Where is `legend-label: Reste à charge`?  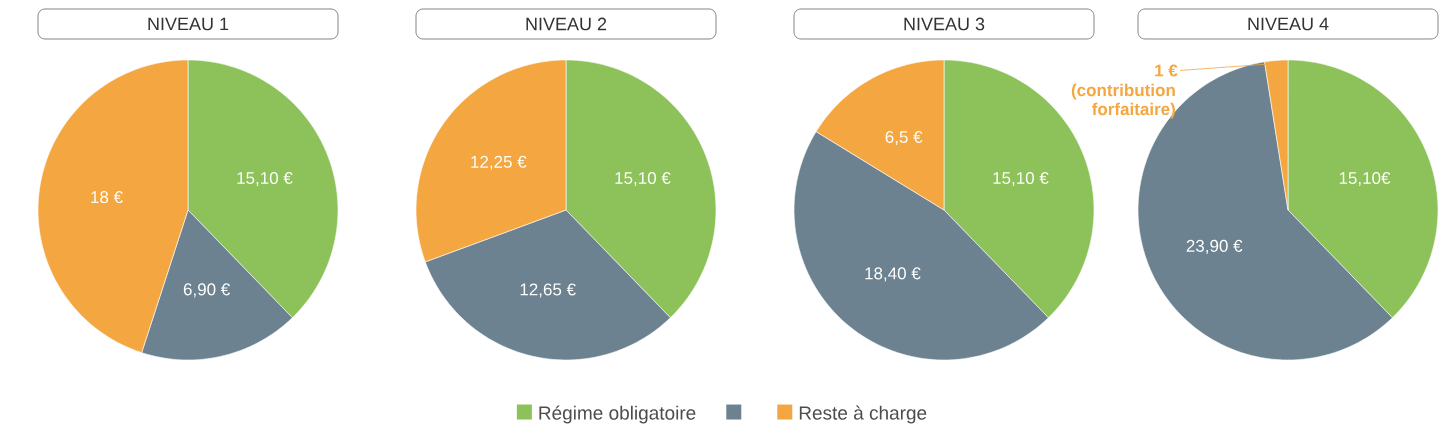 legend-label: Reste à charge is located at coordinates (863, 414).